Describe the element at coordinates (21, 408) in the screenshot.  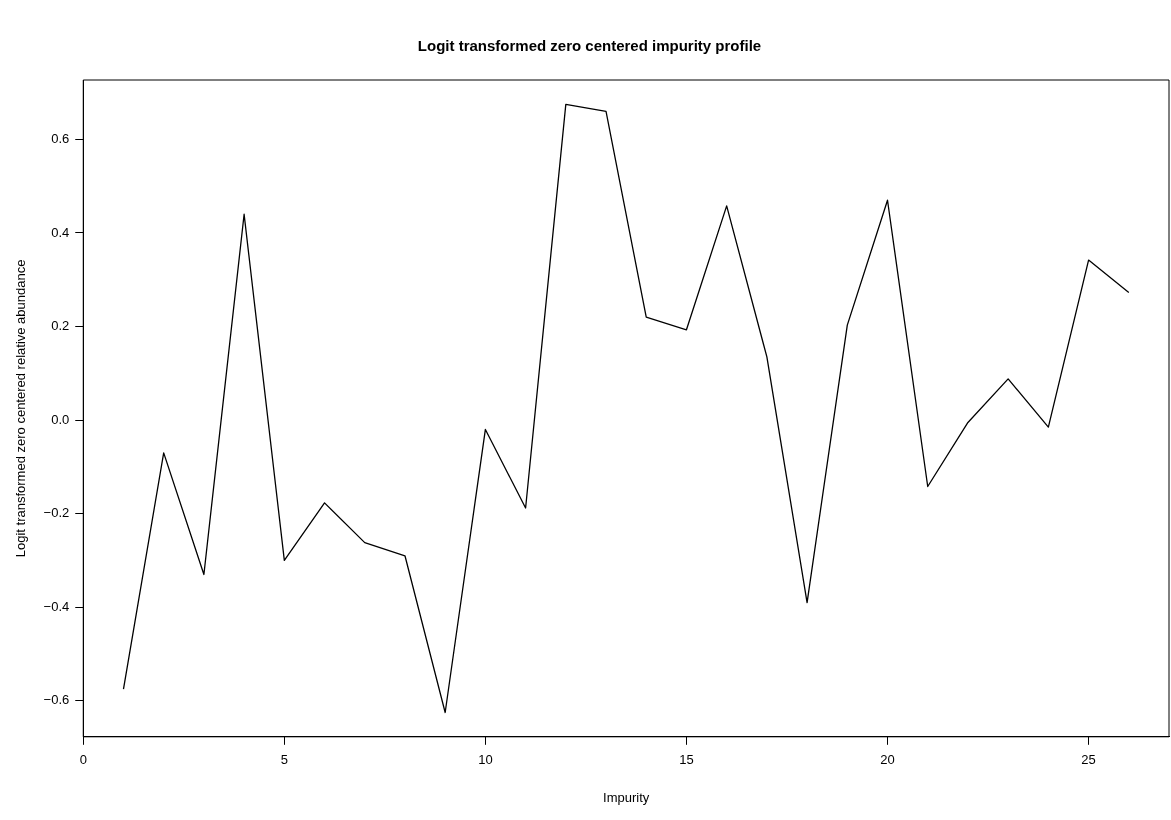
I see `y-axis-title: Logit transformed zero centered relative abundance` at that location.